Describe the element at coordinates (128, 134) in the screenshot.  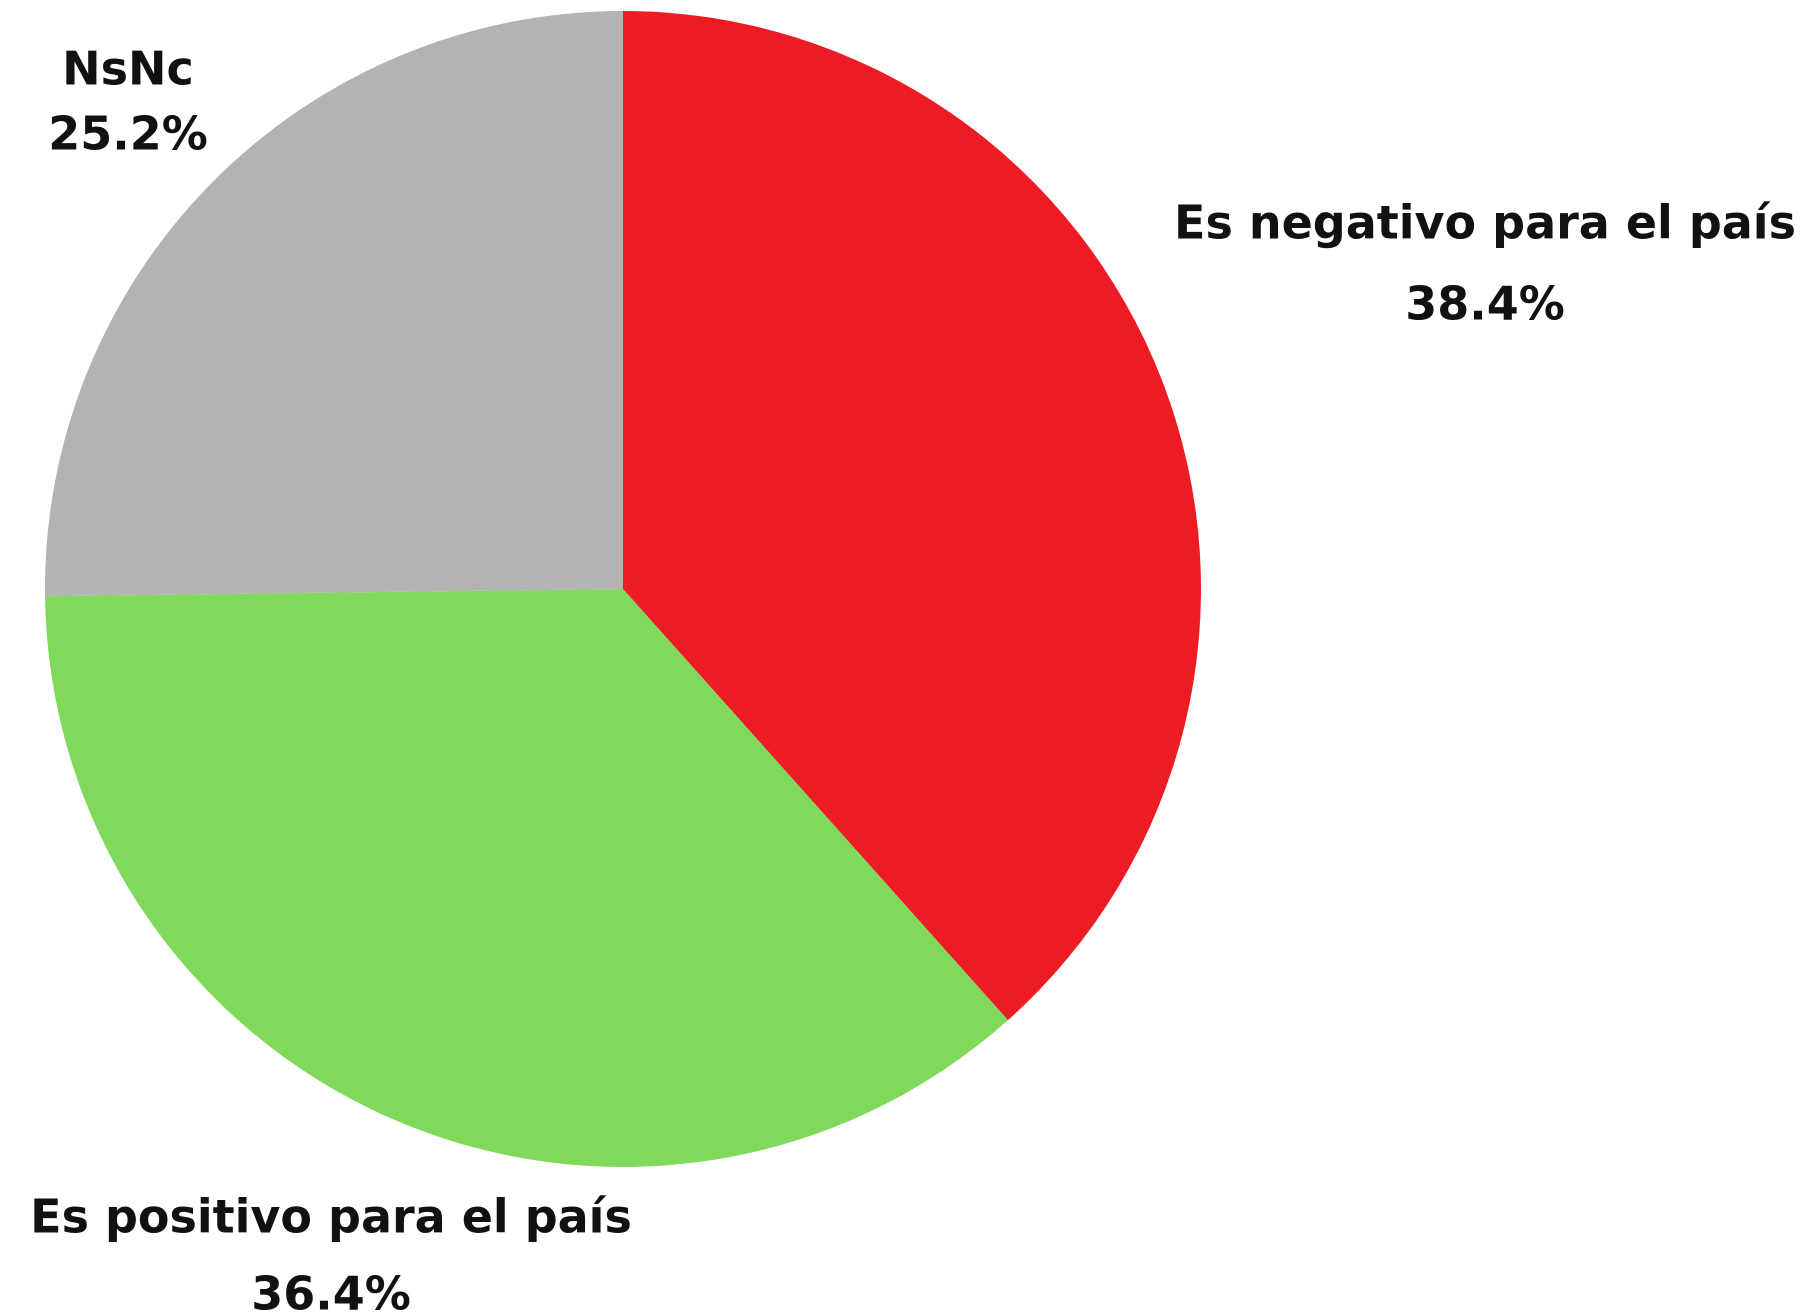
I see `slice-value-label: 25.2%` at that location.